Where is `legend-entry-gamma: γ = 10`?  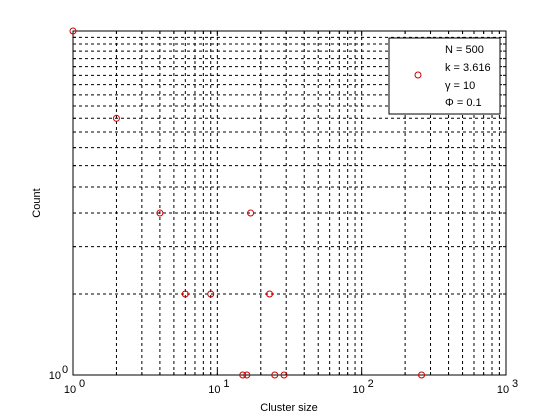 legend-entry-gamma: γ = 10 is located at coordinates (460, 86).